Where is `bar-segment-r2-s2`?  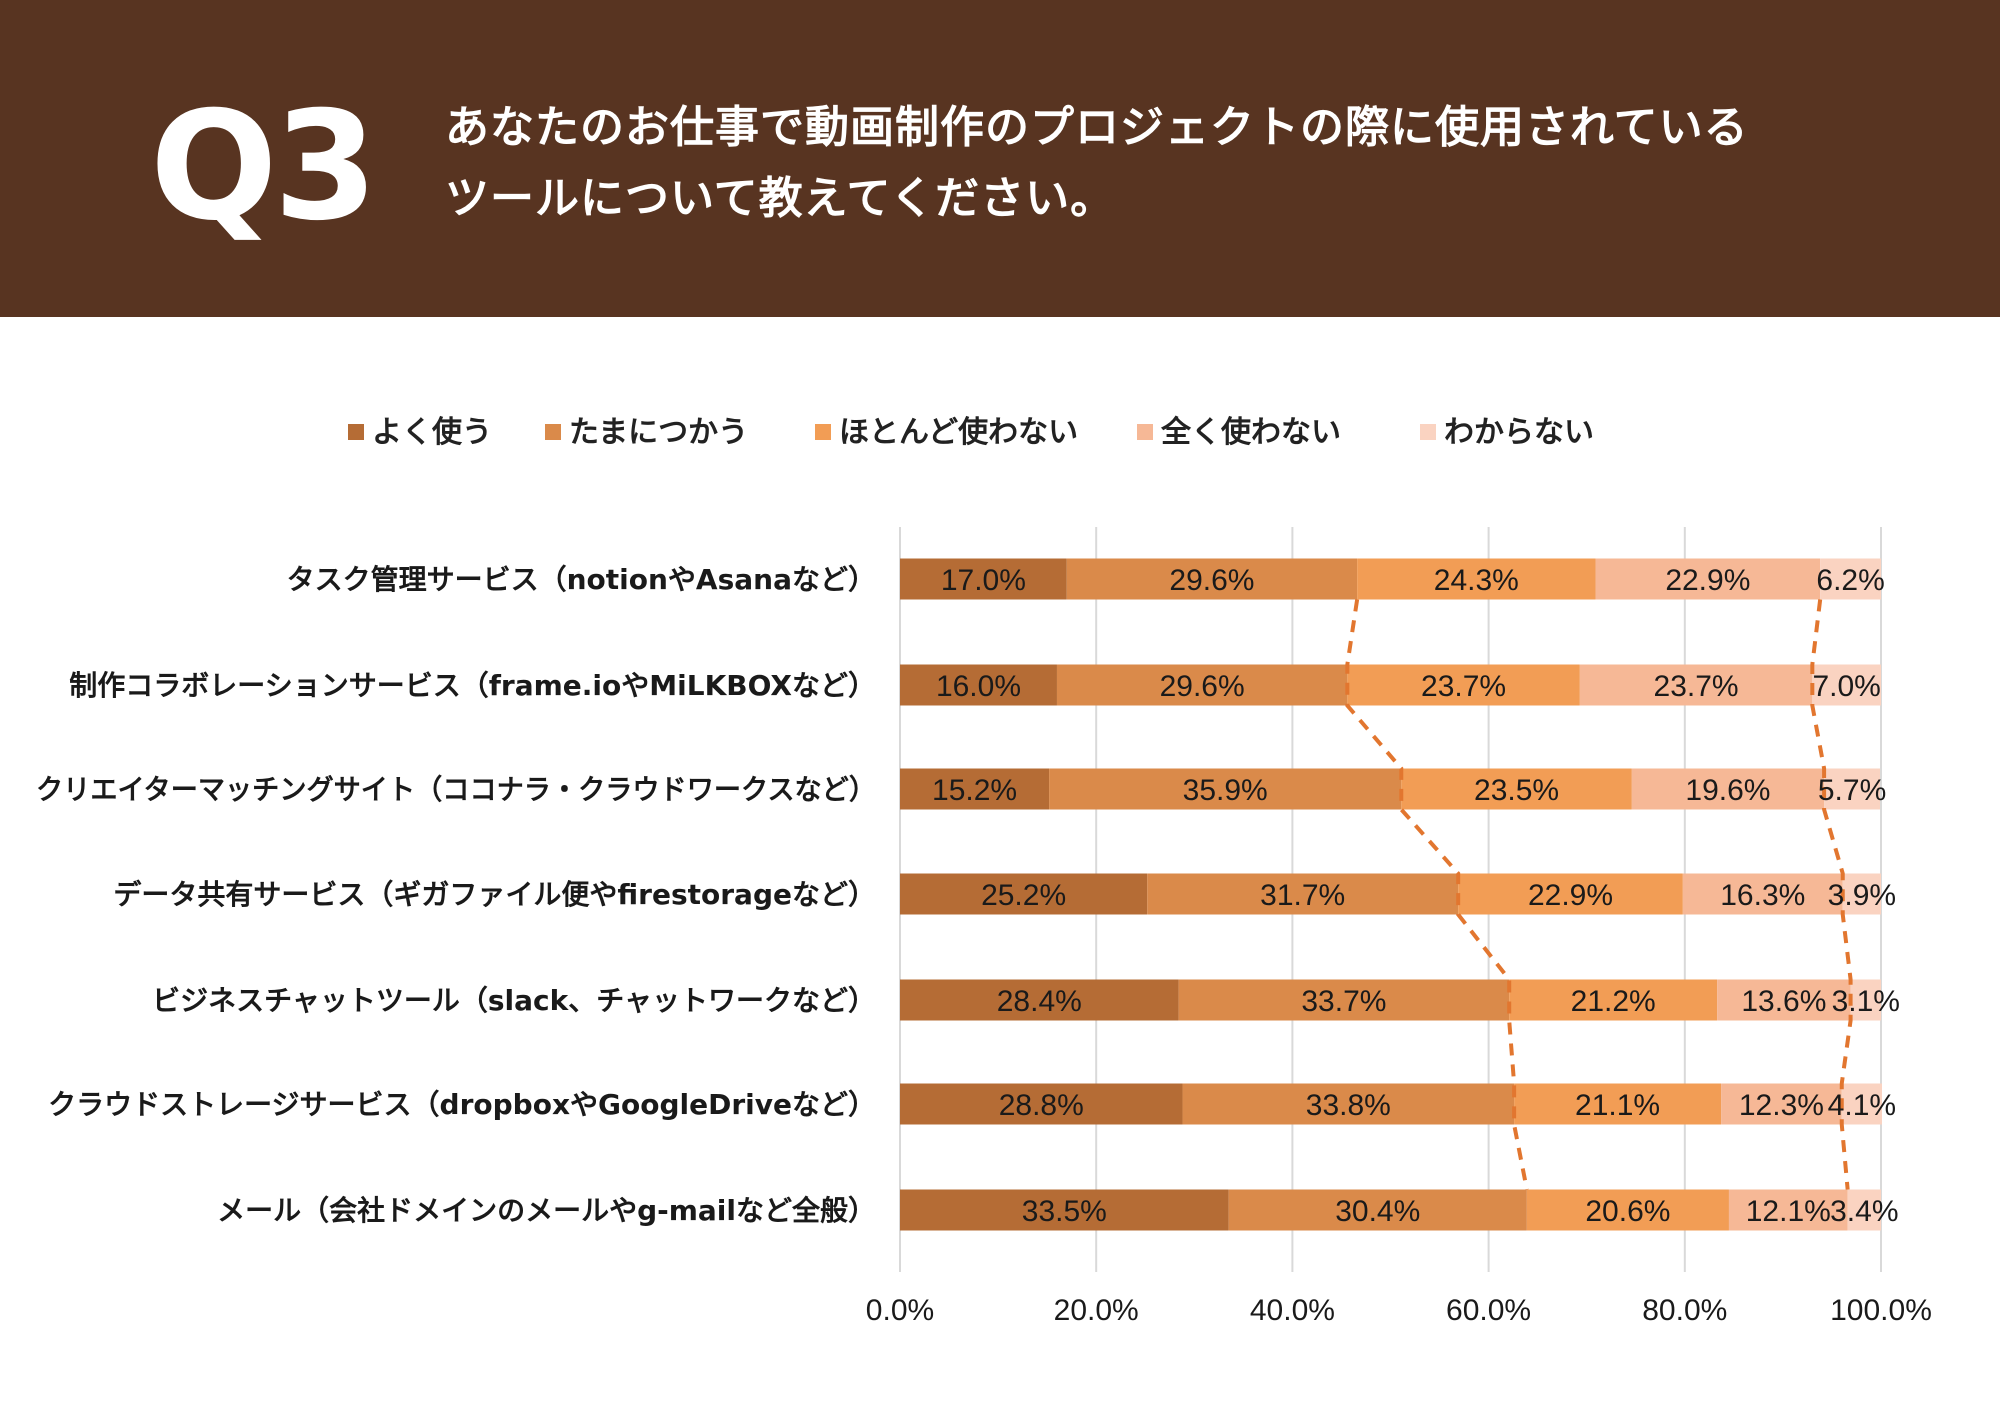 bar-segment-r2-s2 is located at coordinates (1202, 685).